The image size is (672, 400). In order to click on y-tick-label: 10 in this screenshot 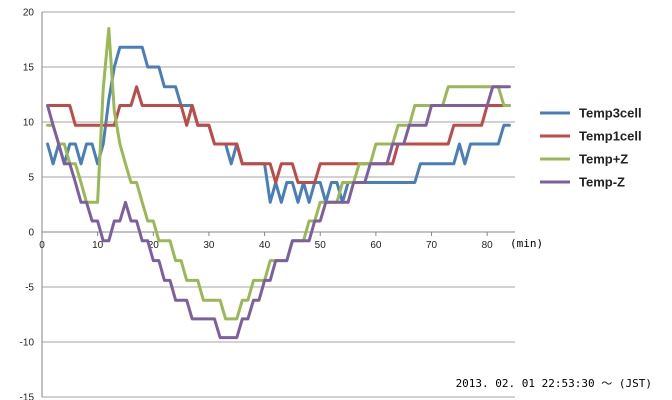, I will do `click(29, 123)`.